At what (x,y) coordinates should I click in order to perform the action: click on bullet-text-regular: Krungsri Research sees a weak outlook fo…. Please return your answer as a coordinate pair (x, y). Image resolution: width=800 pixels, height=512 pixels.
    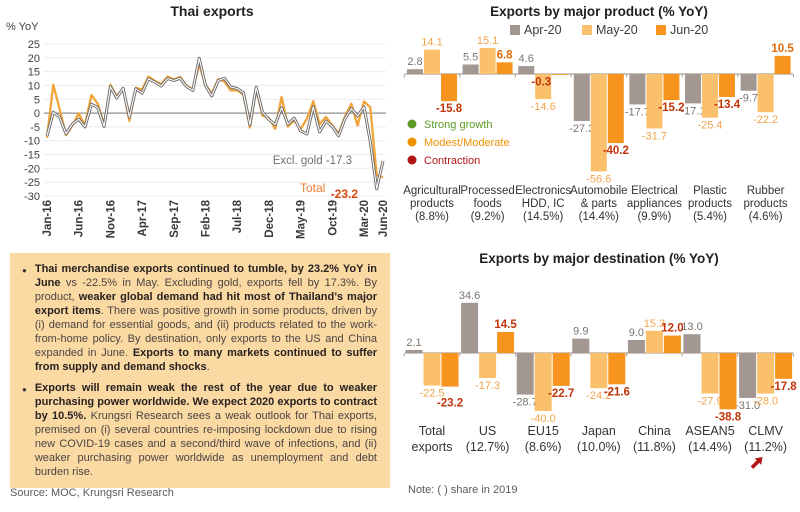
    Looking at the image, I should click on (205, 443).